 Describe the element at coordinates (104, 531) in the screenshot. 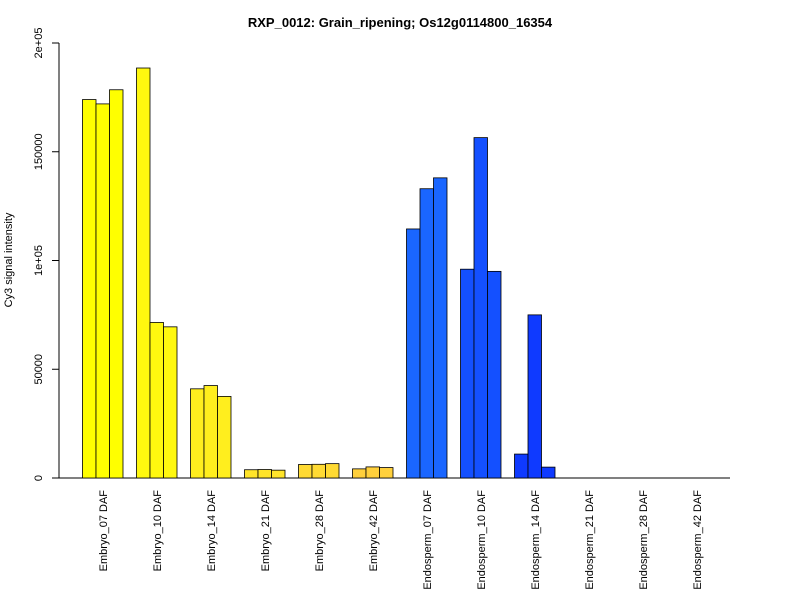

I see `x-tick-label: Embryo_07 DAF` at that location.